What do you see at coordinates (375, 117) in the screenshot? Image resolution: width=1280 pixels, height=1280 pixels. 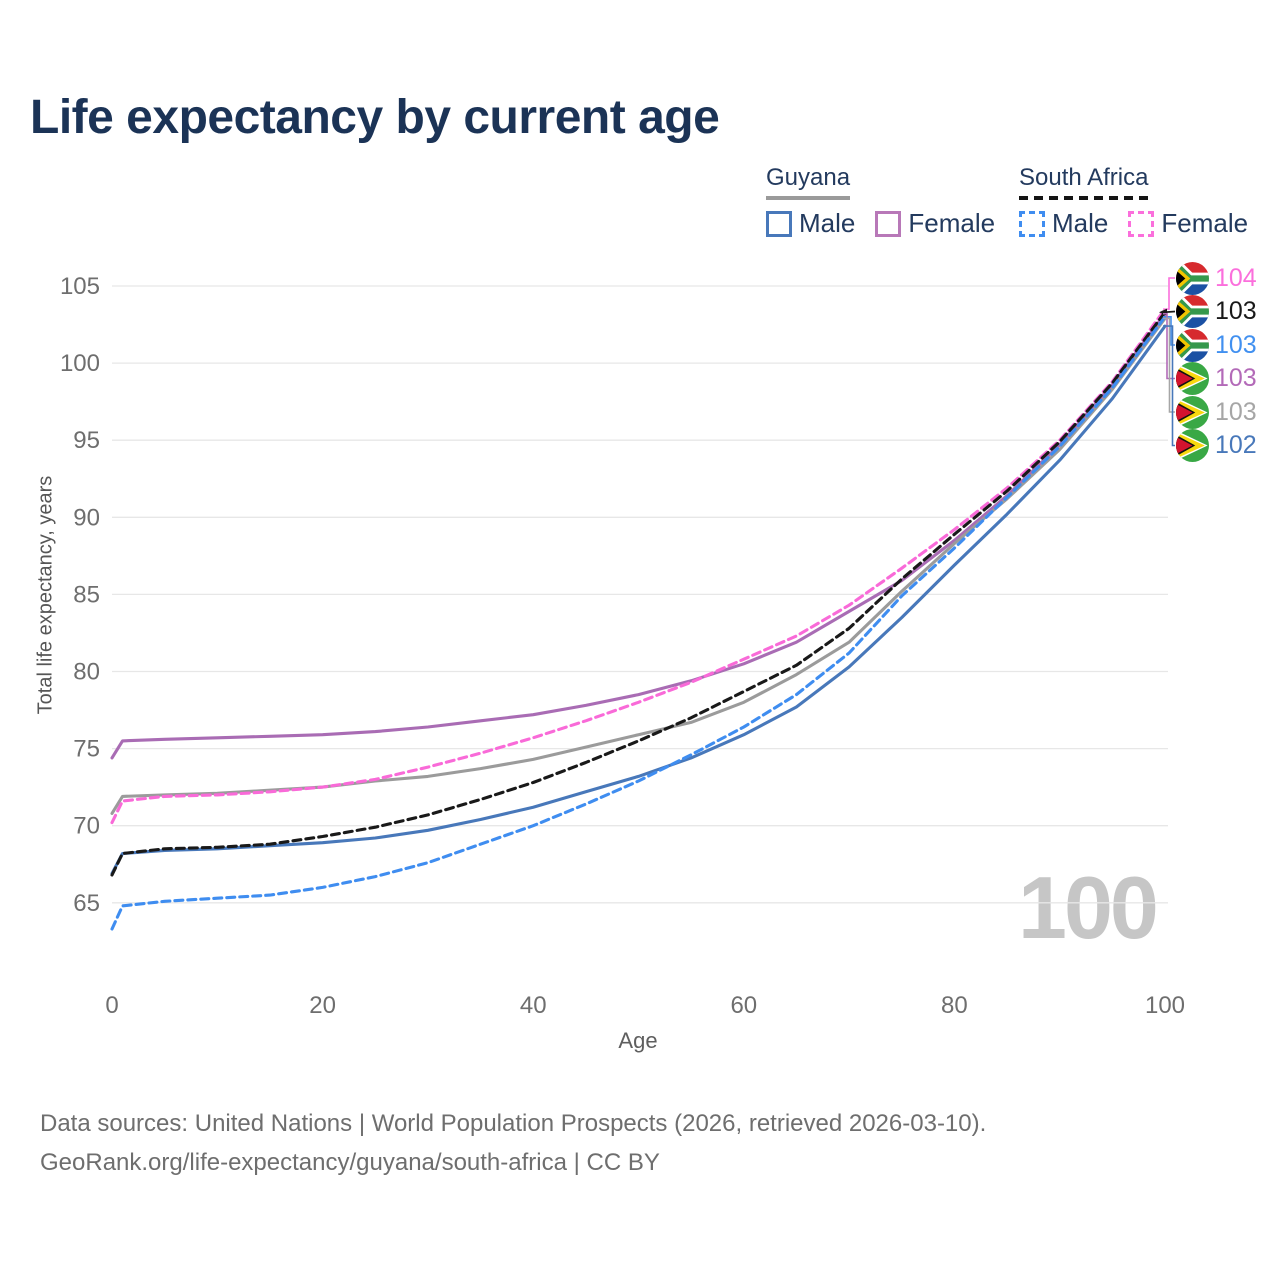 I see `page-title: Life expectancy by current age` at bounding box center [375, 117].